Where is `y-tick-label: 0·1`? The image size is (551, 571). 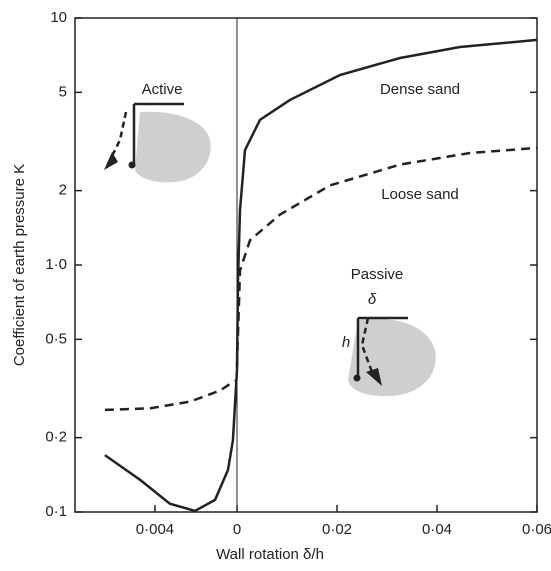 y-tick-label: 0·1 is located at coordinates (56, 511).